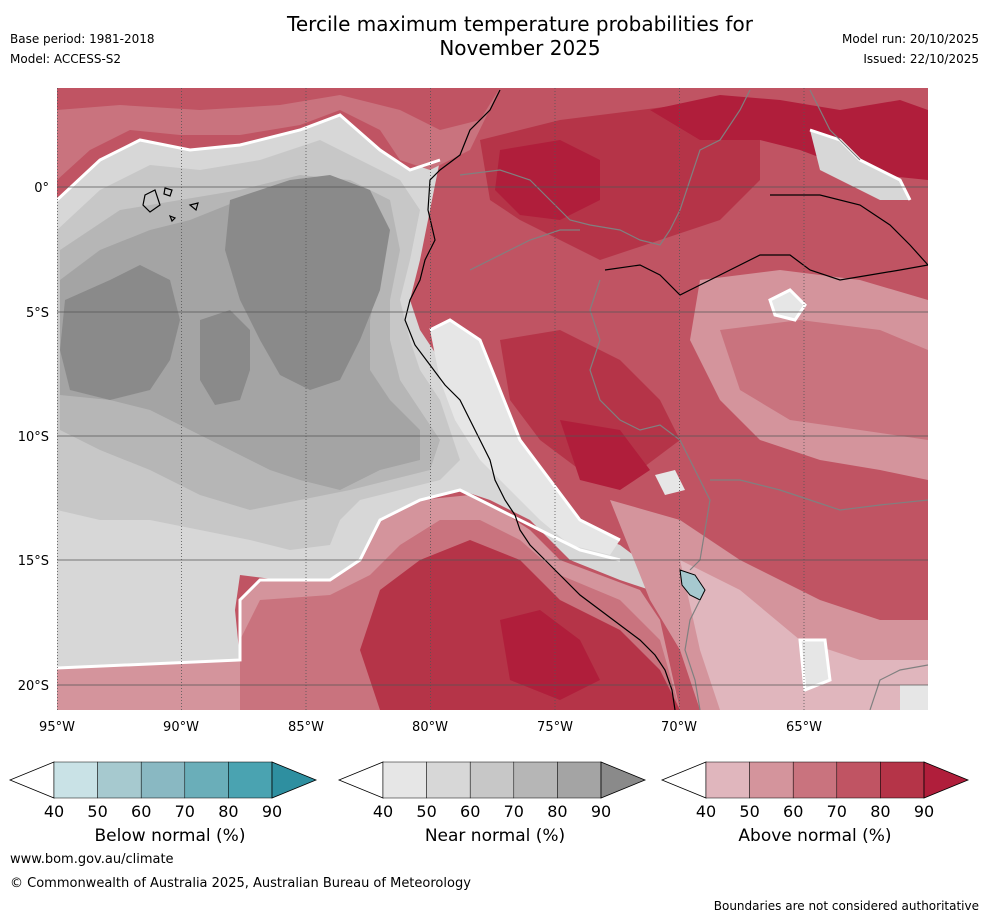  Describe the element at coordinates (910, 49) in the screenshot. I see `header-right-info: Model run: 20/10/2025 Issued: 22/10/2025` at that location.